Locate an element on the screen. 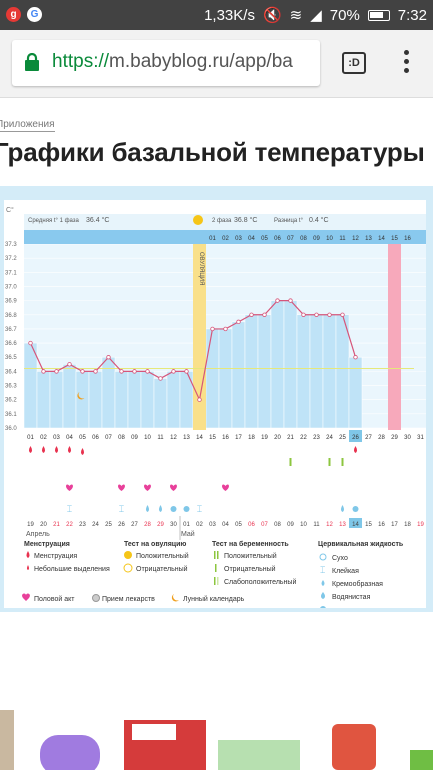 Image resolution: width=433 pixels, height=770 pixels. legend-cervical-creamy: Кремообразная is located at coordinates (357, 584).